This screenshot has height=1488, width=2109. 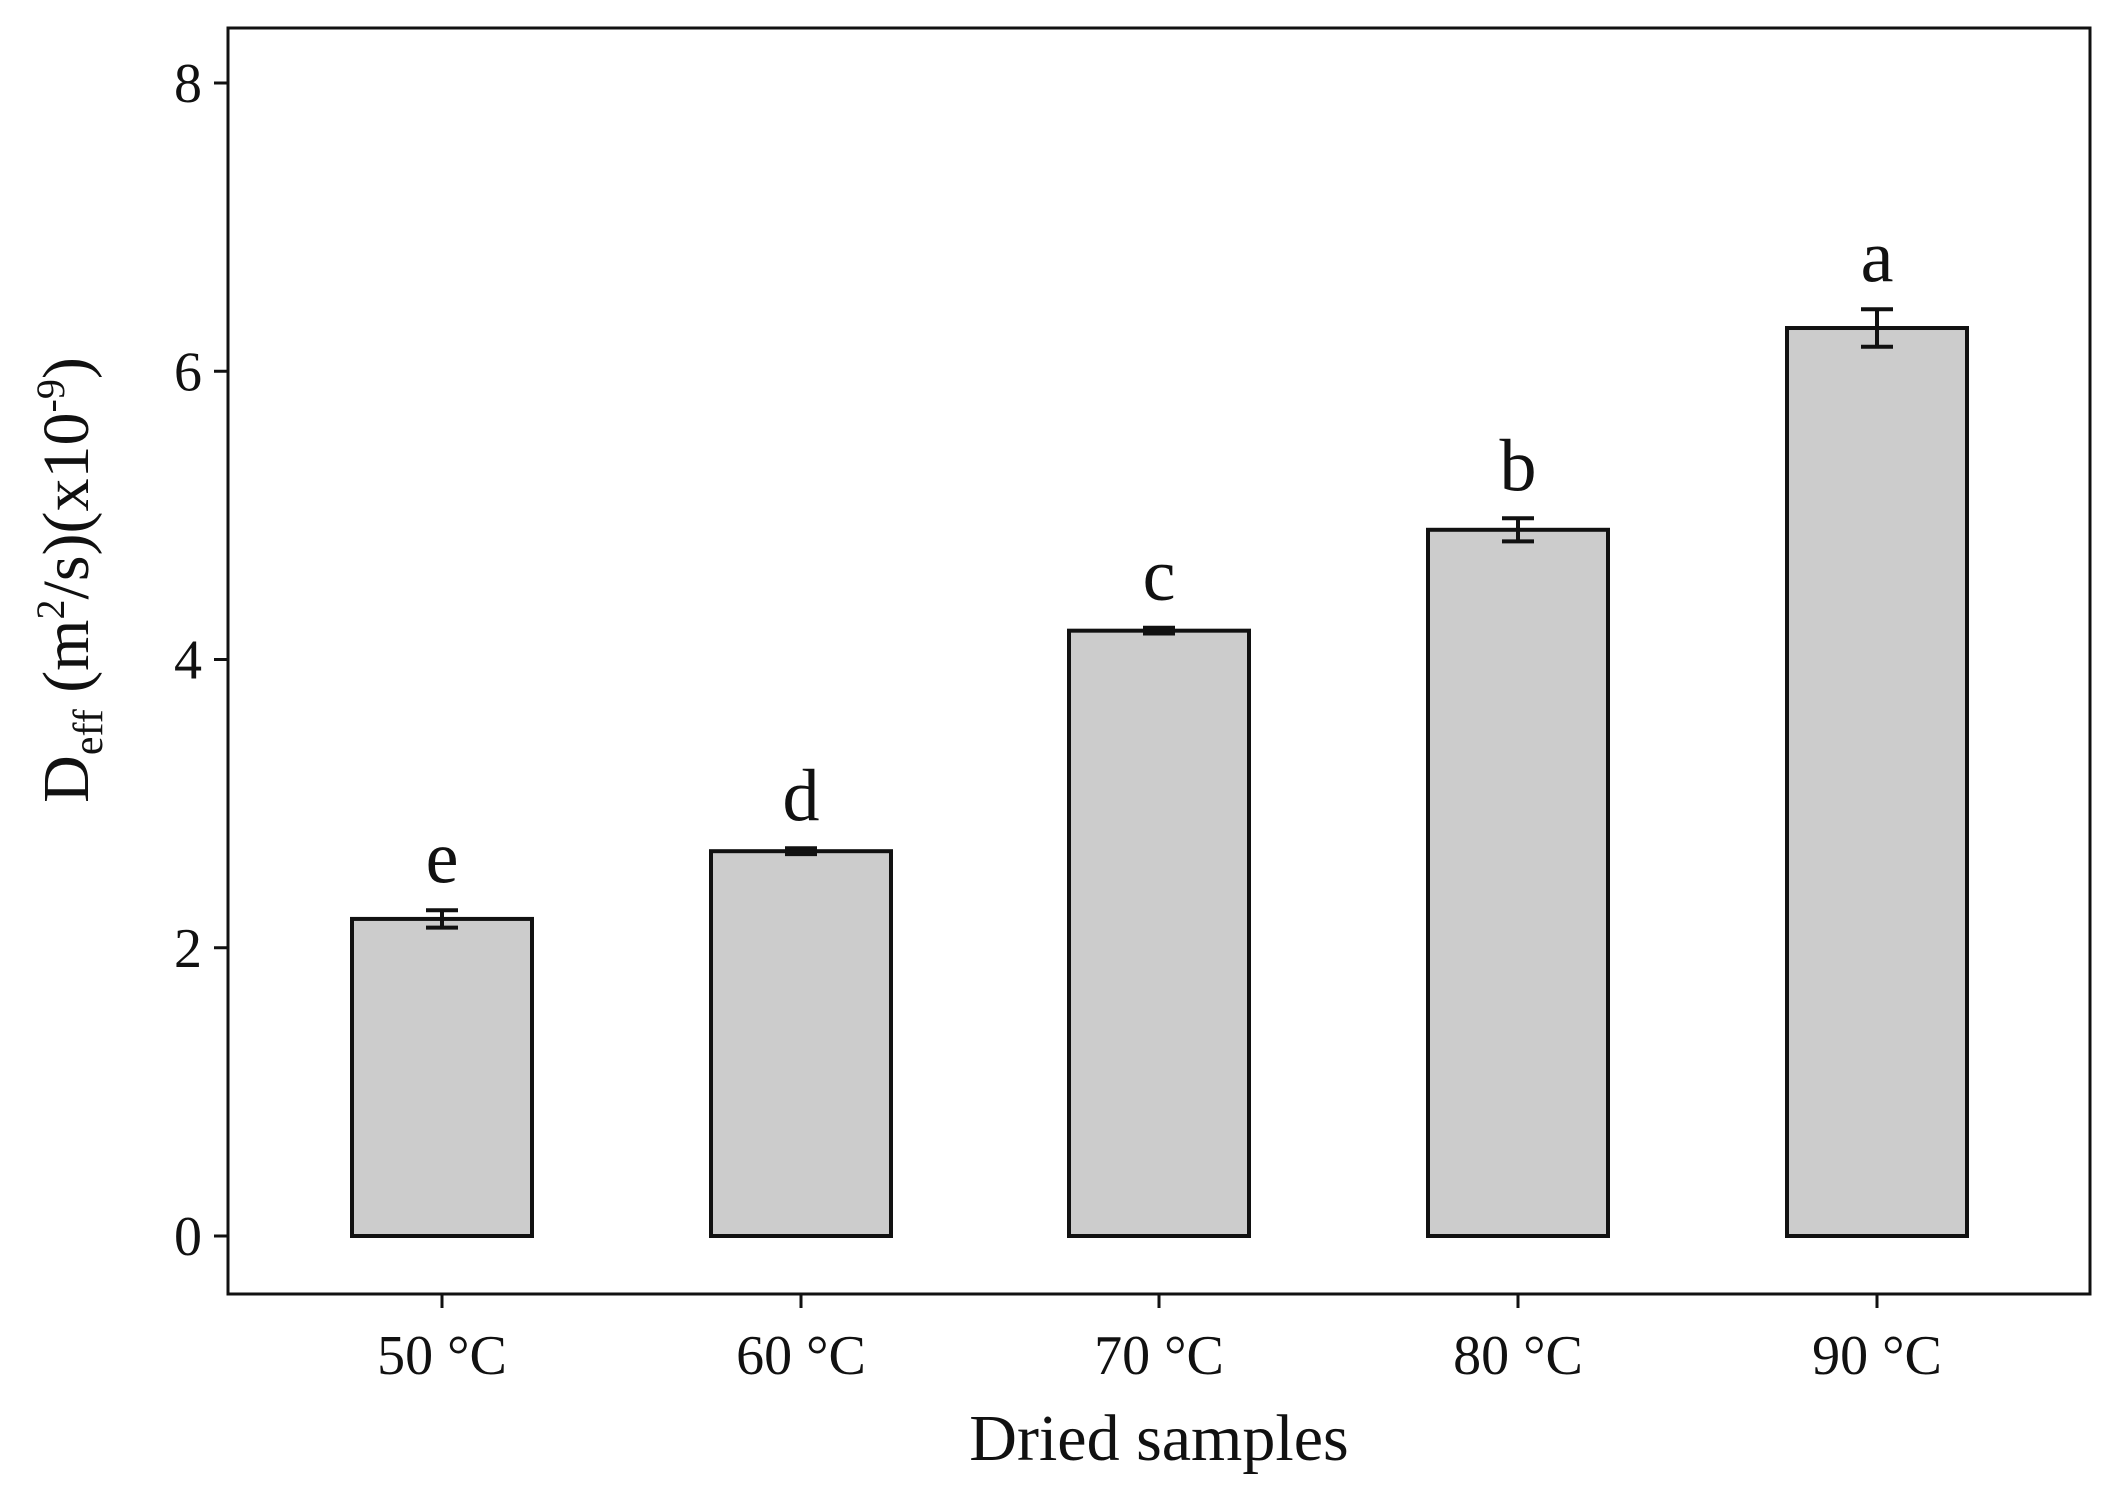 I want to click on significance-letter: b, so click(x=1518, y=466).